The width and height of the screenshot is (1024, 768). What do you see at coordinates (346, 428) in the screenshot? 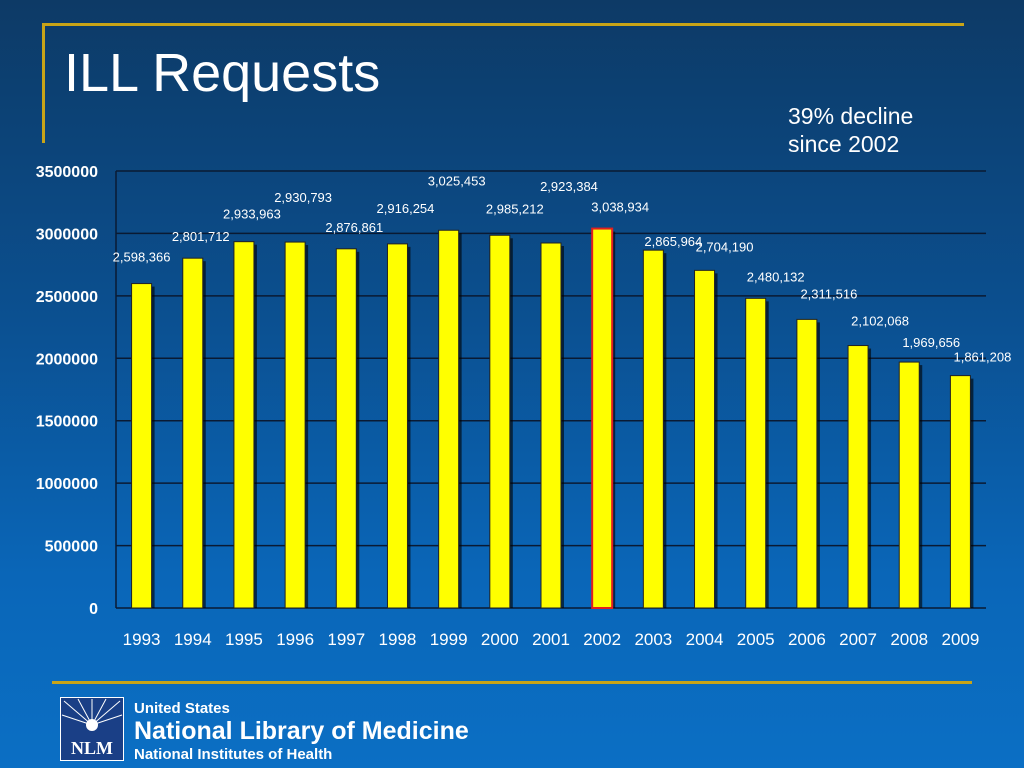
I see `bar-1997` at bounding box center [346, 428].